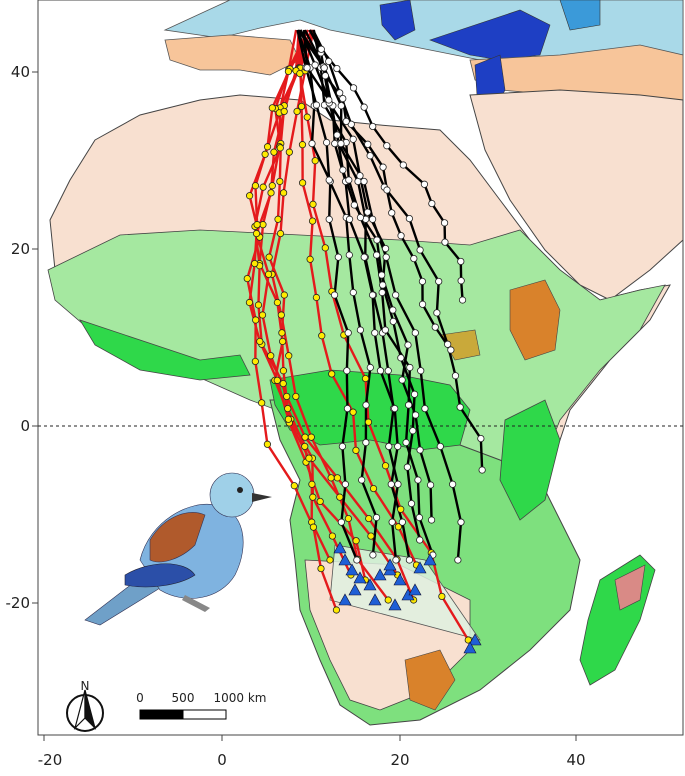 The width and height of the screenshot is (685, 776). Describe the element at coordinates (183, 698) in the screenshot. I see `scale-bar-label-500: 500` at that location.